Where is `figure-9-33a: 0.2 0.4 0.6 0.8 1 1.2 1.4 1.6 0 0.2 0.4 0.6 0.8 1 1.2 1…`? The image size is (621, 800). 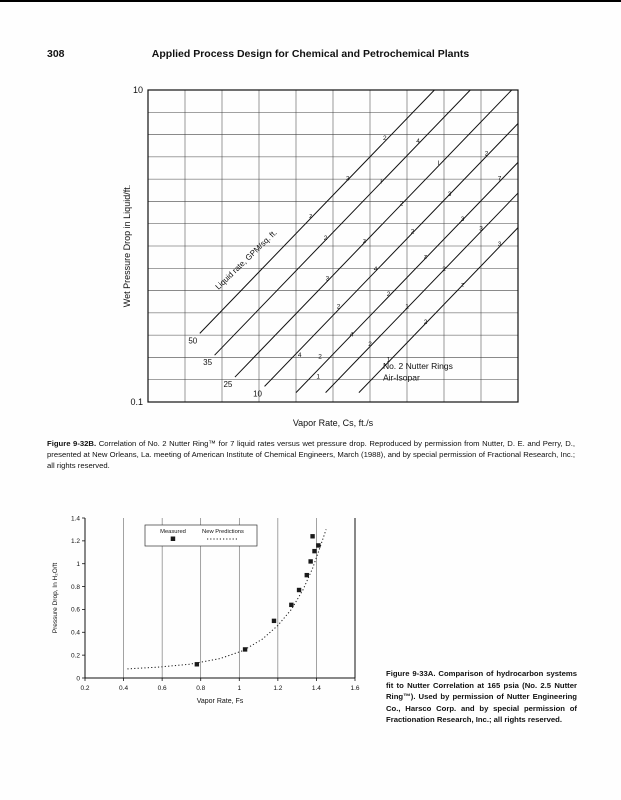
figure-9-33a: 0.2 0.4 0.6 0.8 1 1.2 1.4 1.6 0 0.2 0.4 0.6 0.8 1 1.2 1… is located at coordinates (210, 611).